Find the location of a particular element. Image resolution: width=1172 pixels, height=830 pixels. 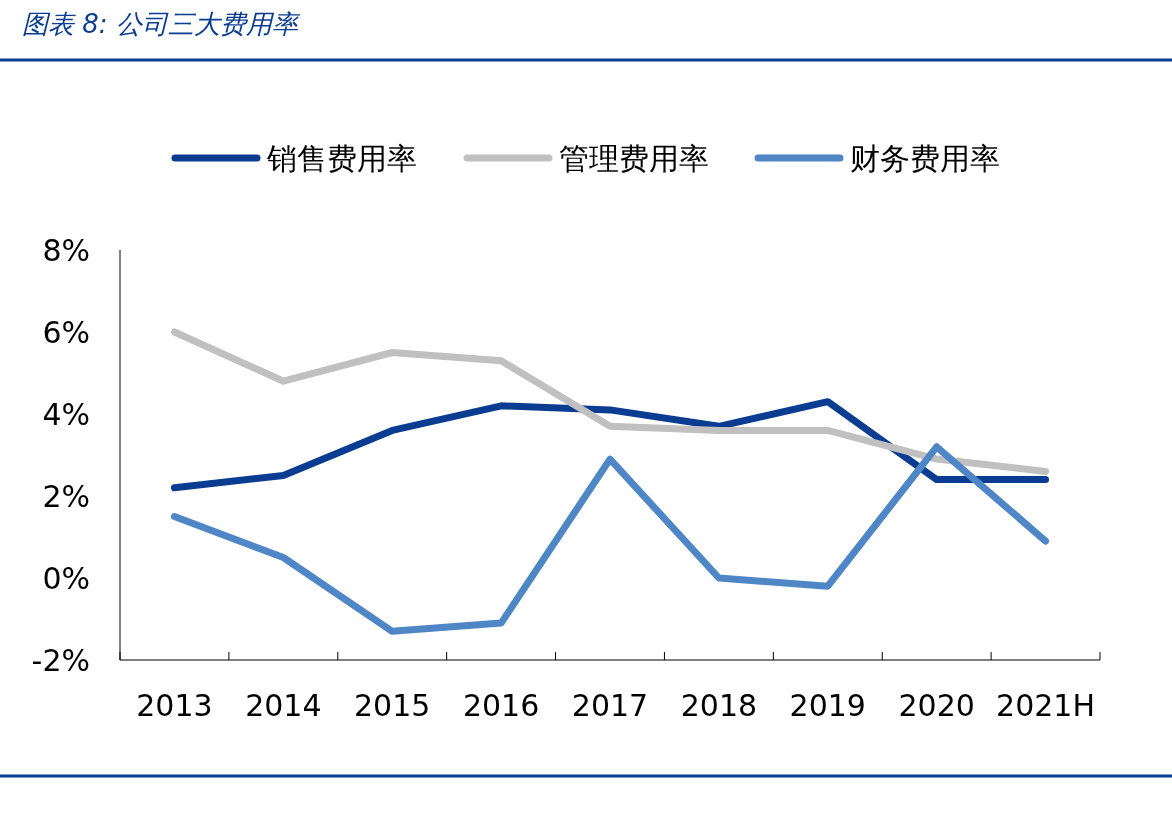

y-tick-label: 6% is located at coordinates (66, 332).